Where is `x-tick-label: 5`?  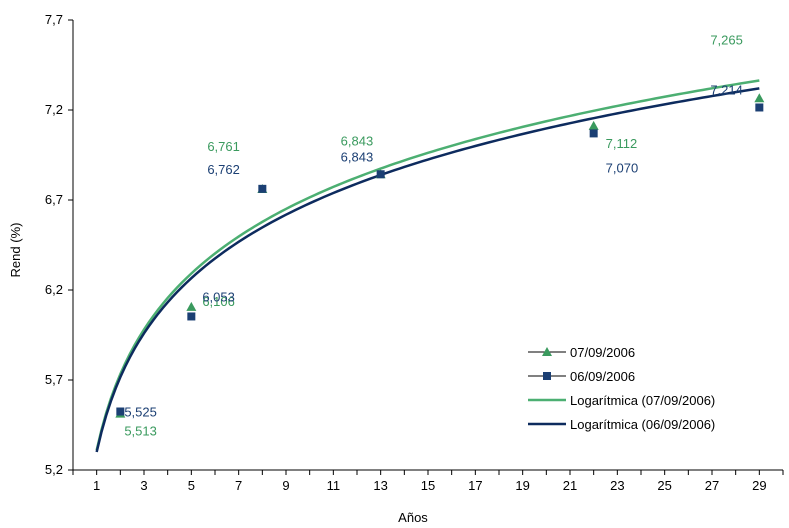 x-tick-label: 5 is located at coordinates (191, 485).